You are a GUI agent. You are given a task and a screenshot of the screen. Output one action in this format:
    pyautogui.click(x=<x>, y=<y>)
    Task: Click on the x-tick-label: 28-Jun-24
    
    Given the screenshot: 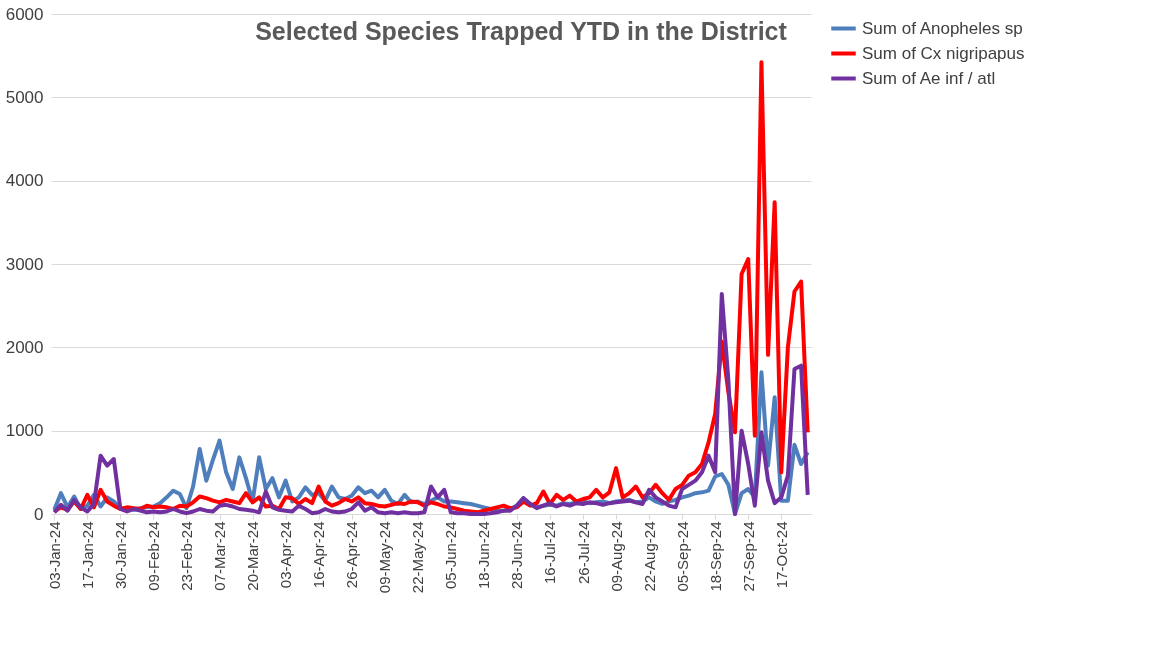 What is the action you would take?
    pyautogui.click(x=517, y=555)
    